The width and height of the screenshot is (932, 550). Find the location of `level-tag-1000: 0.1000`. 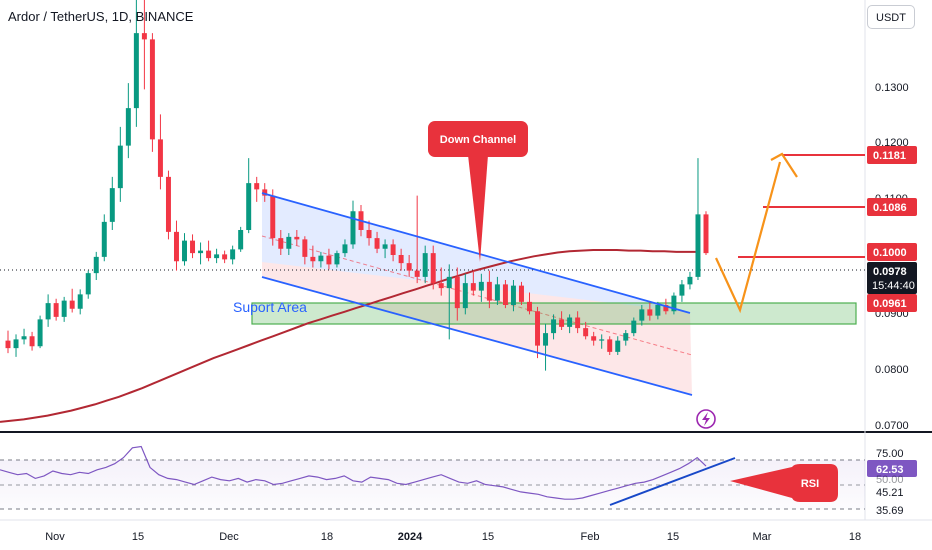

level-tag-1000: 0.1000 is located at coordinates (892, 252).